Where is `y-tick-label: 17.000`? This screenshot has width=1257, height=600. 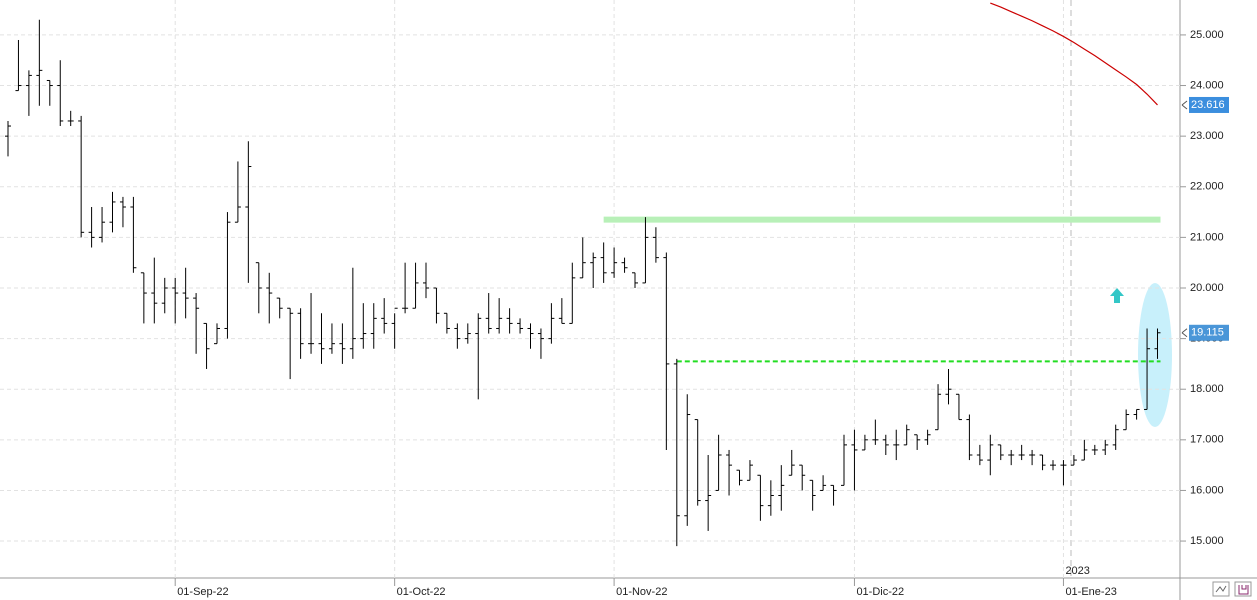 y-tick-label: 17.000 is located at coordinates (1207, 440).